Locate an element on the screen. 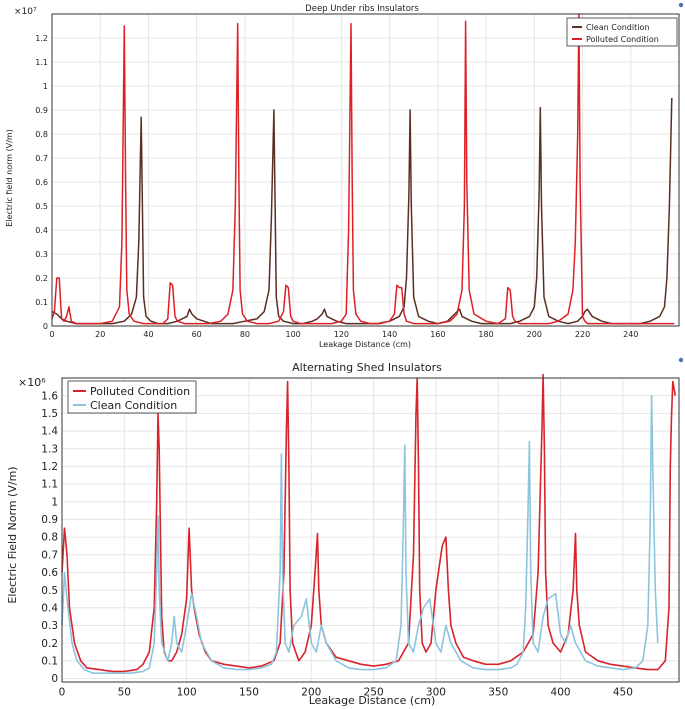 This screenshot has height=709, width=685. y-tick-label: 1.6 is located at coordinates (49, 396).